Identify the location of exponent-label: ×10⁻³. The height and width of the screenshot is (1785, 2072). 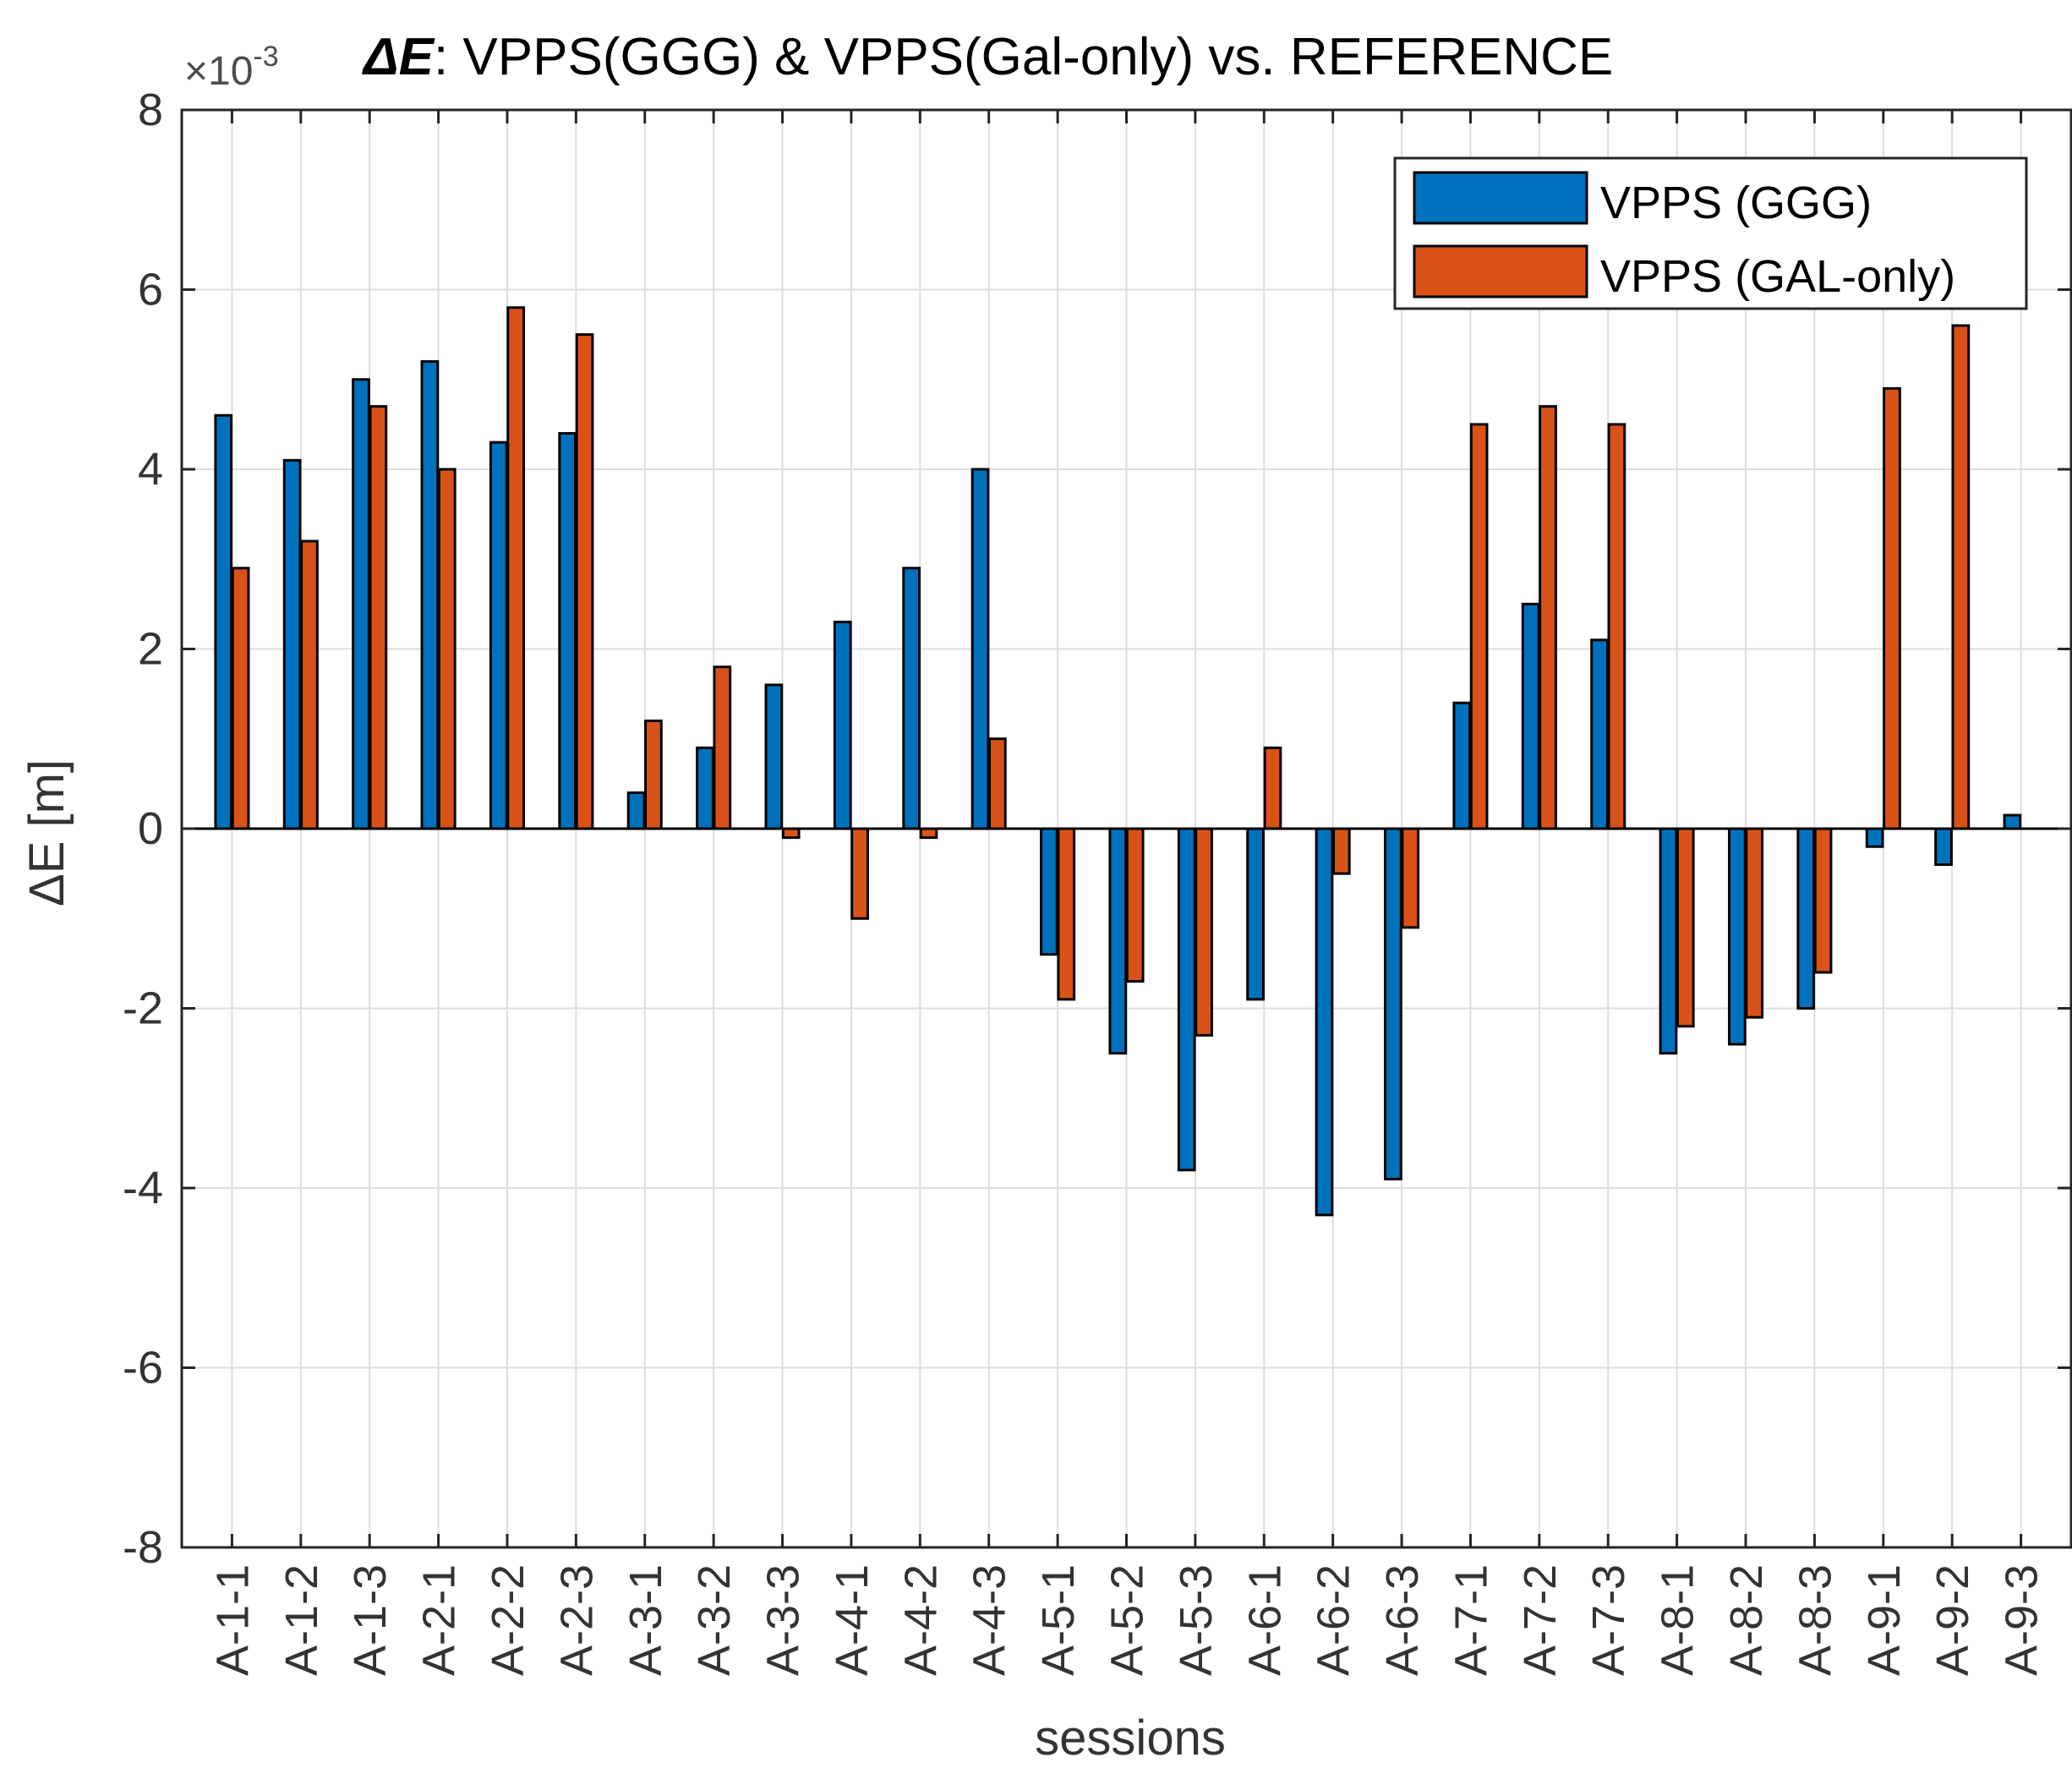
(232, 67).